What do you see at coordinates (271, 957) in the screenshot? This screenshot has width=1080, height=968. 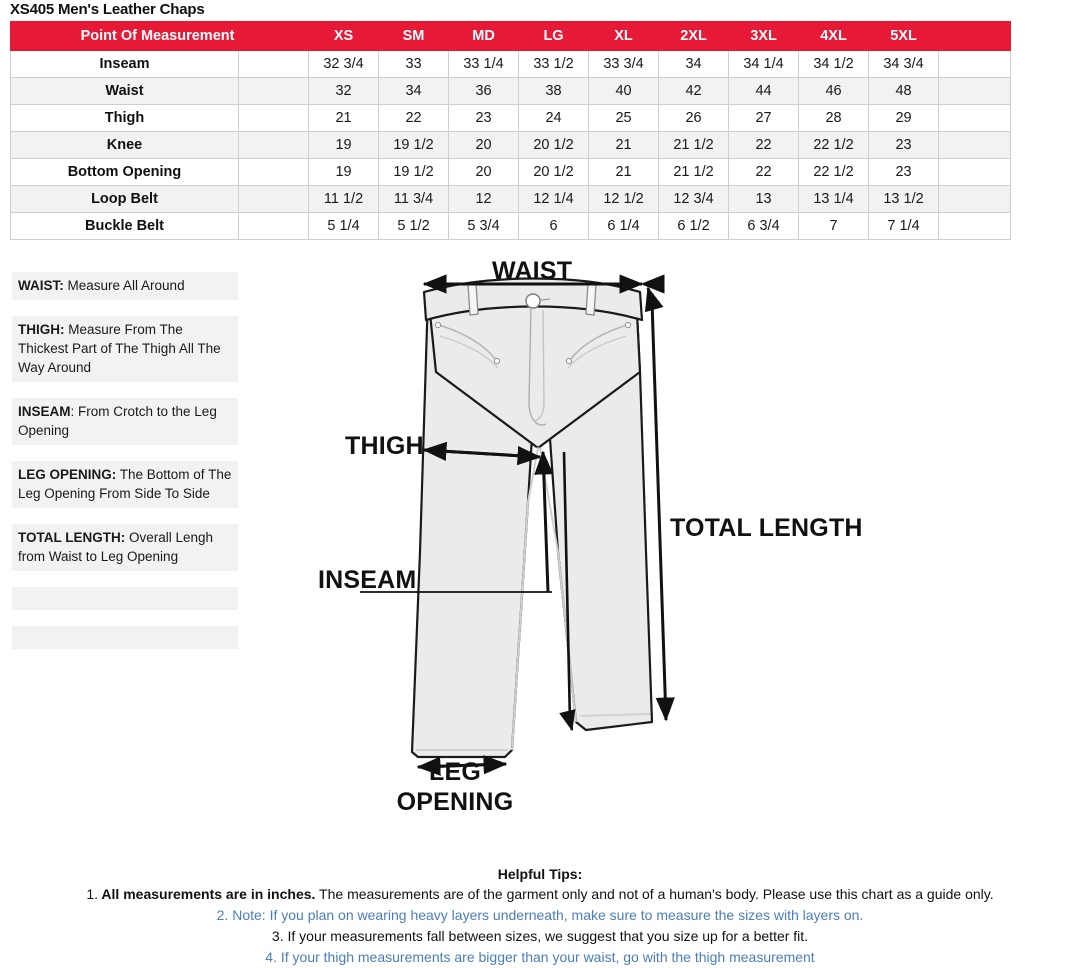 I see `tip-number: 4.` at bounding box center [271, 957].